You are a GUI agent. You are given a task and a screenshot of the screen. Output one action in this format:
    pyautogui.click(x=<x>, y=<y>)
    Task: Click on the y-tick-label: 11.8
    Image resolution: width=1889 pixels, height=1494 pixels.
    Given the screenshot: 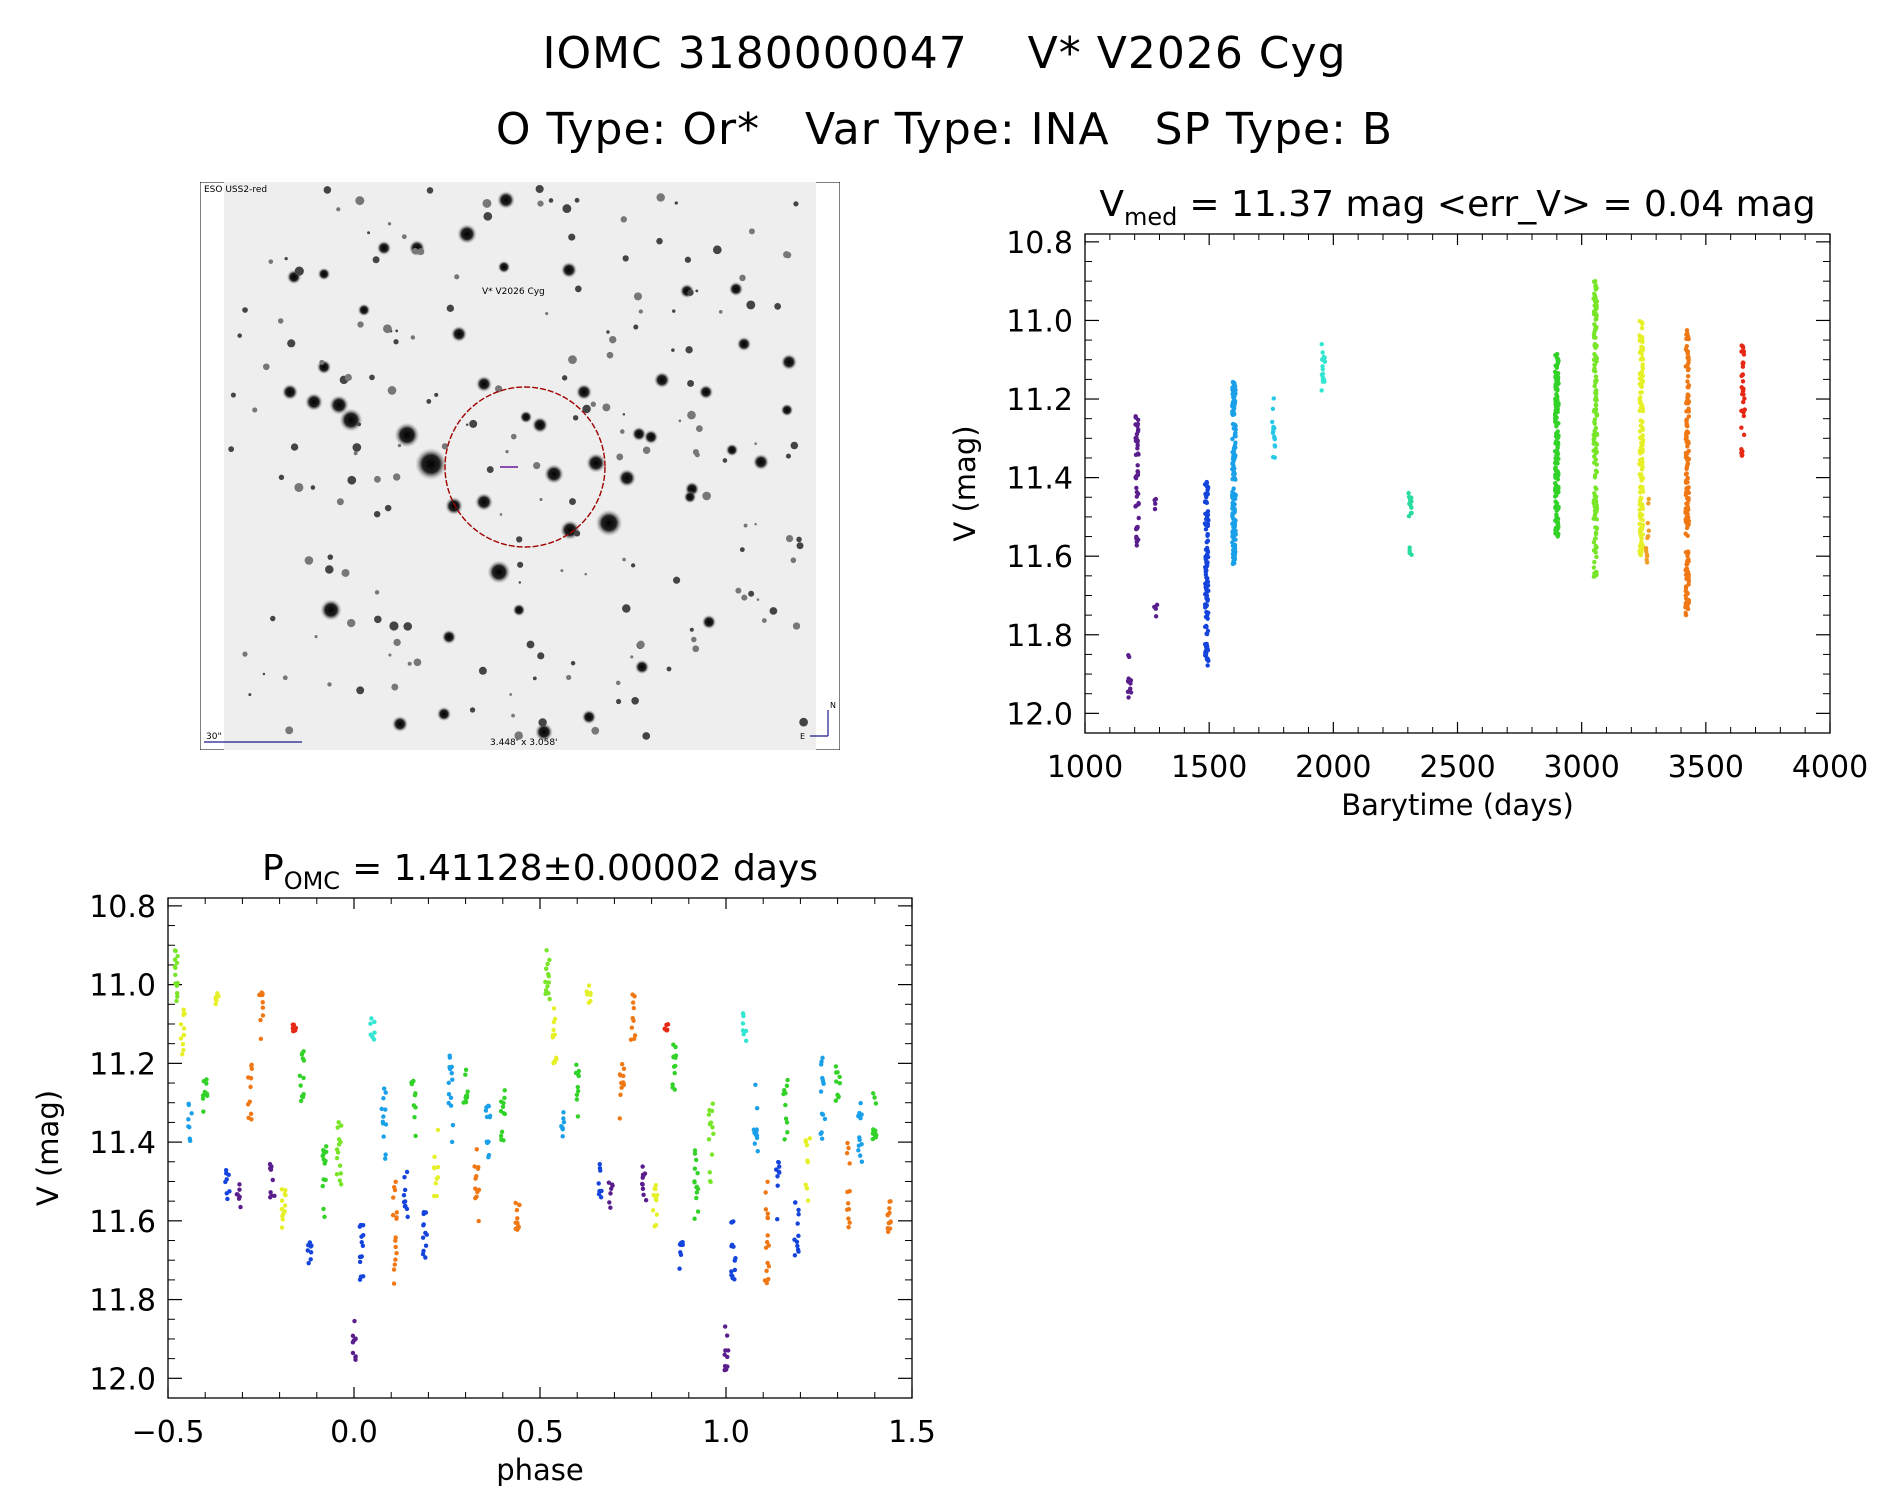 What is the action you would take?
    pyautogui.click(x=122, y=1301)
    